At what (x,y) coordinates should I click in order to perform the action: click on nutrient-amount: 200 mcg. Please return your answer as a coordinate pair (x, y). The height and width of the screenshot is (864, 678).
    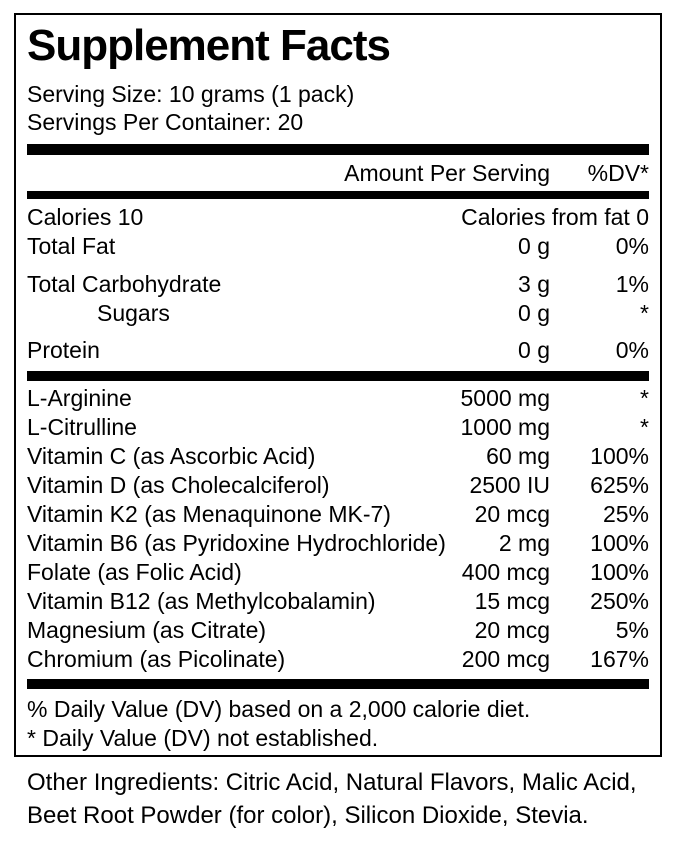
    Looking at the image, I should click on (505, 659).